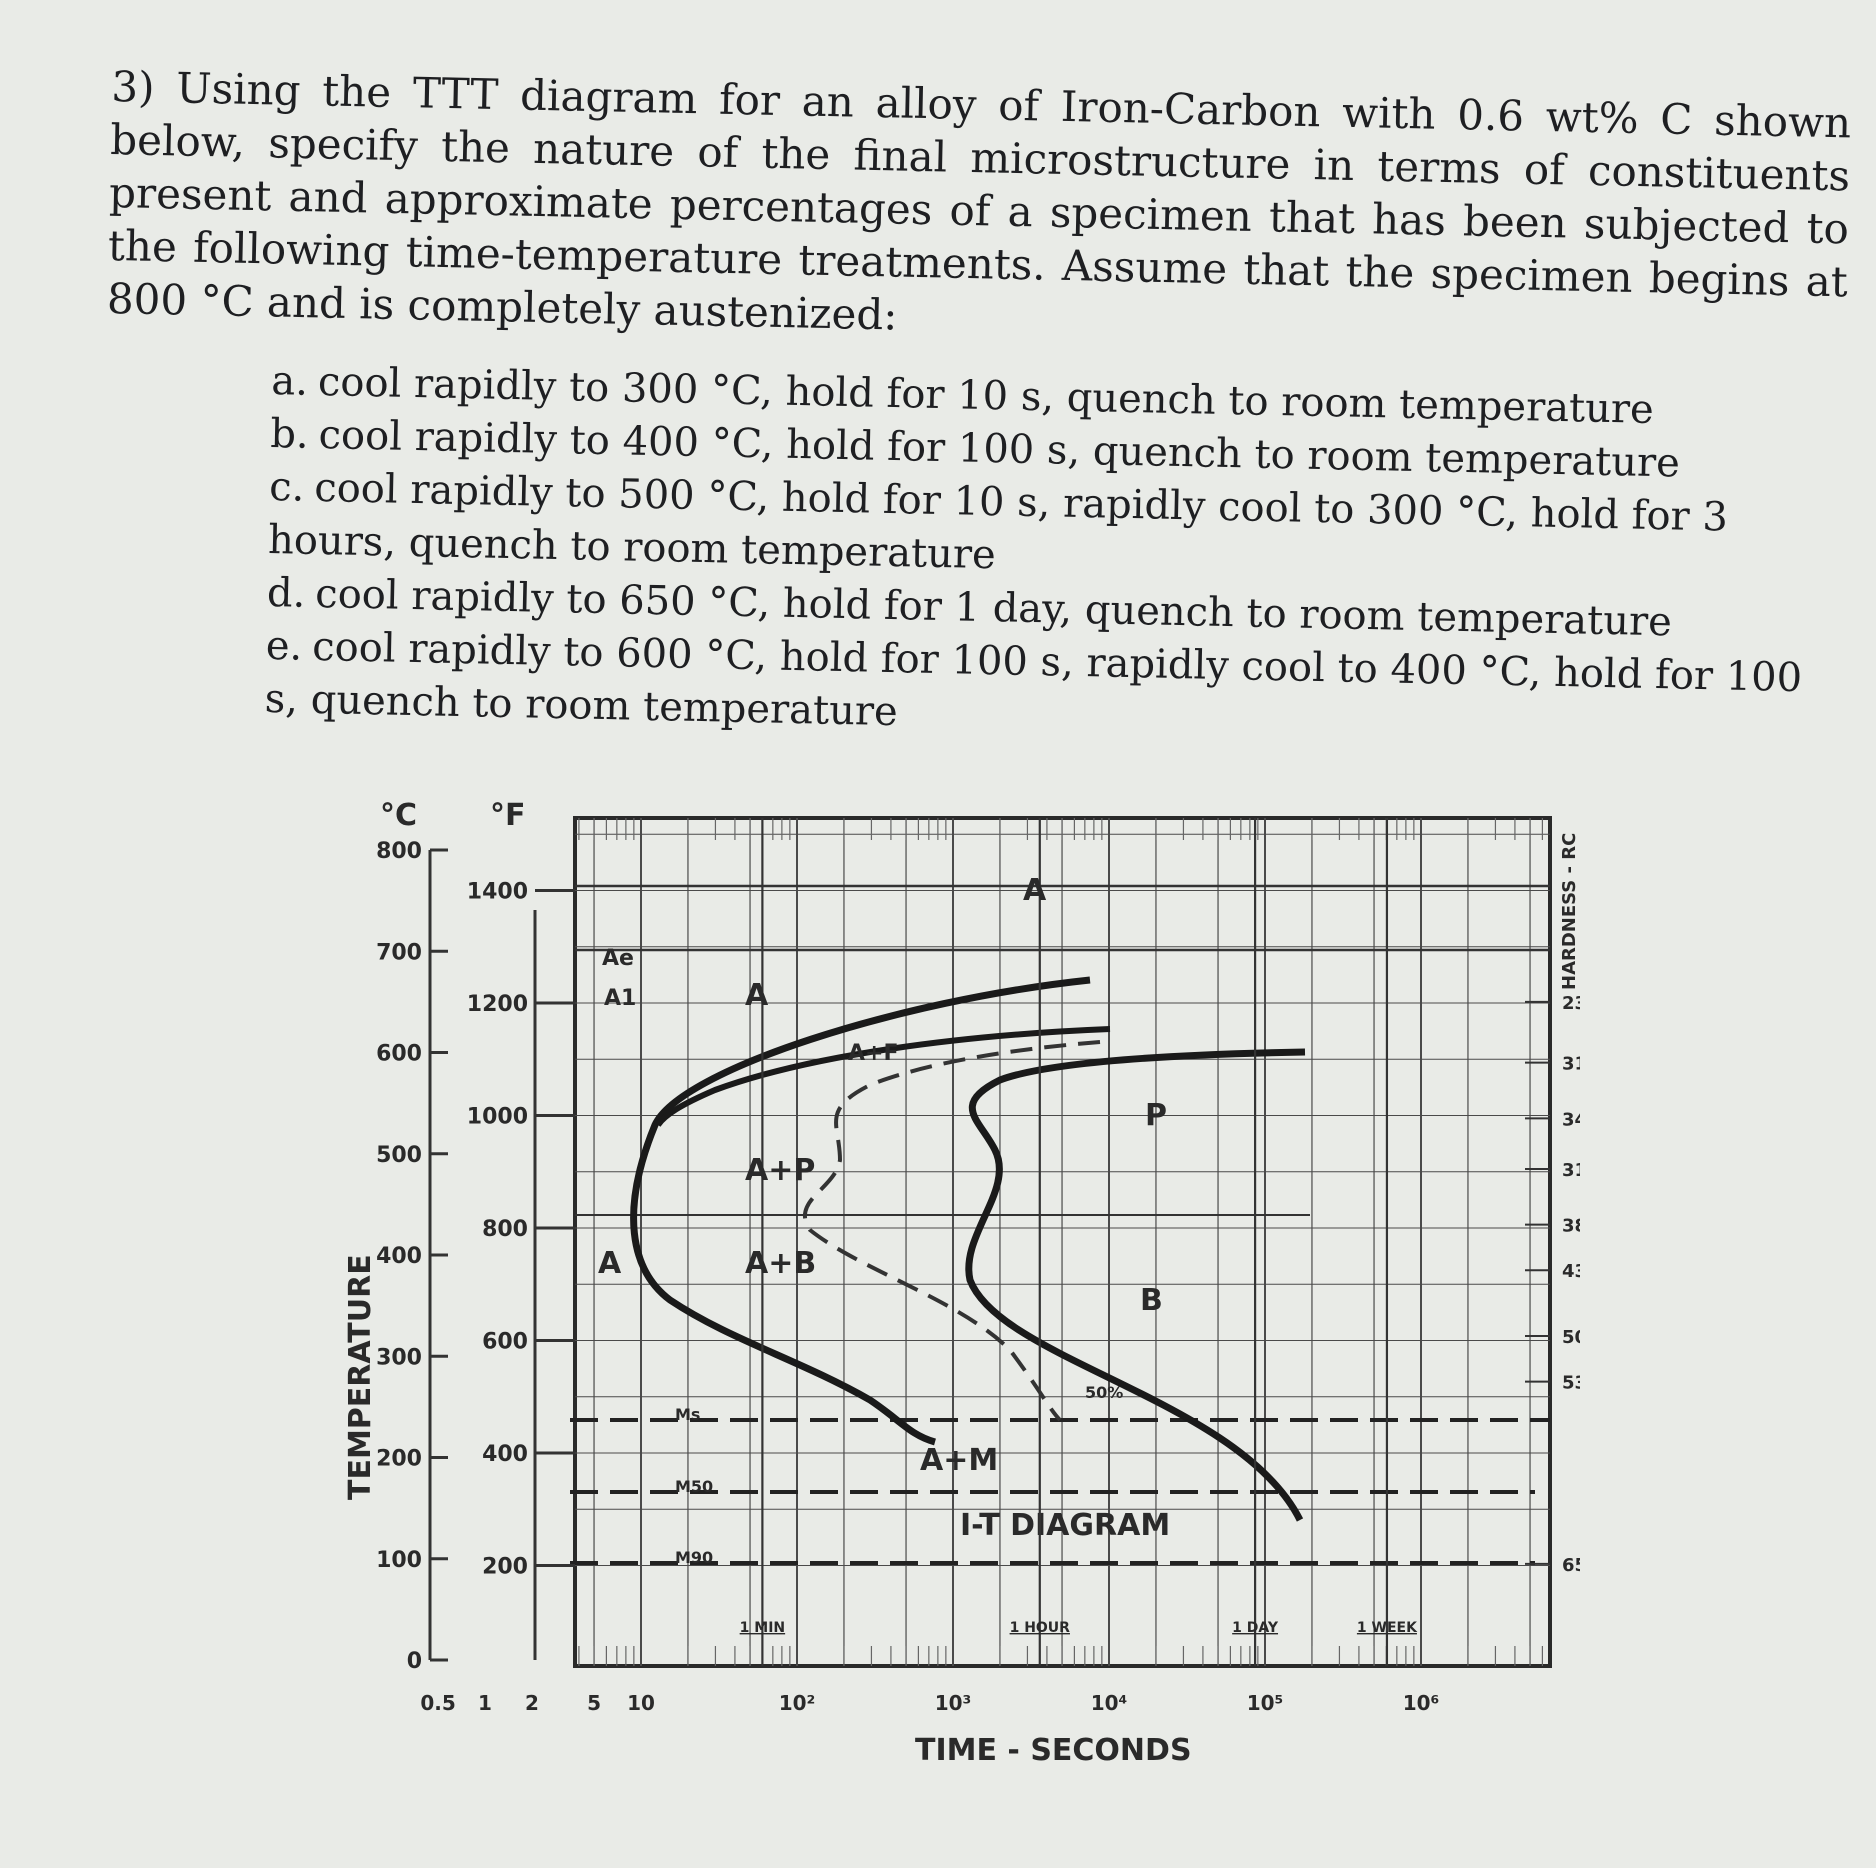 The width and height of the screenshot is (1876, 1868). I want to click on celsius-tick-label: 600, so click(399, 1054).